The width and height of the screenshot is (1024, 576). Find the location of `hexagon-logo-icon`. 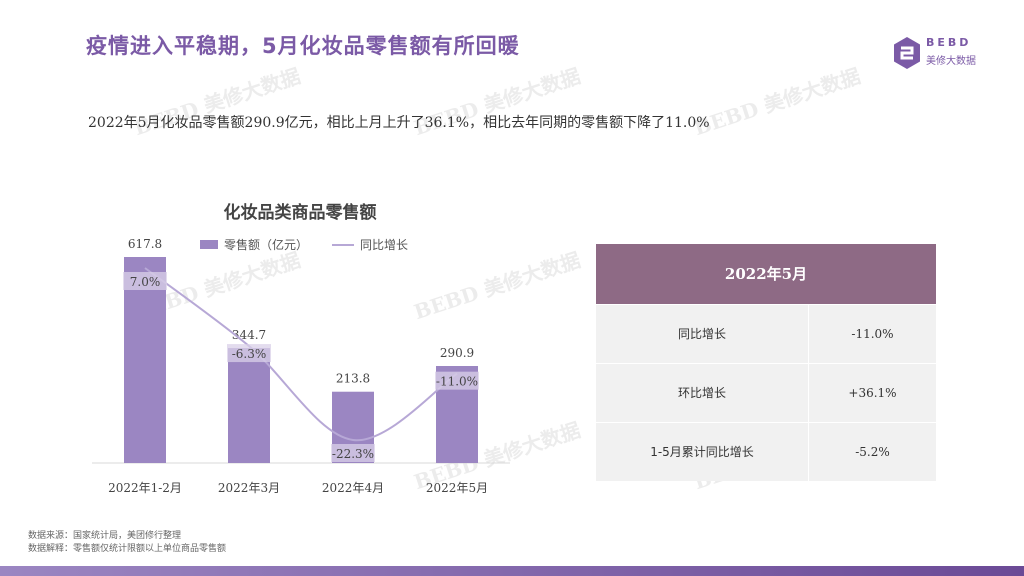

hexagon-logo-icon is located at coordinates (907, 53).